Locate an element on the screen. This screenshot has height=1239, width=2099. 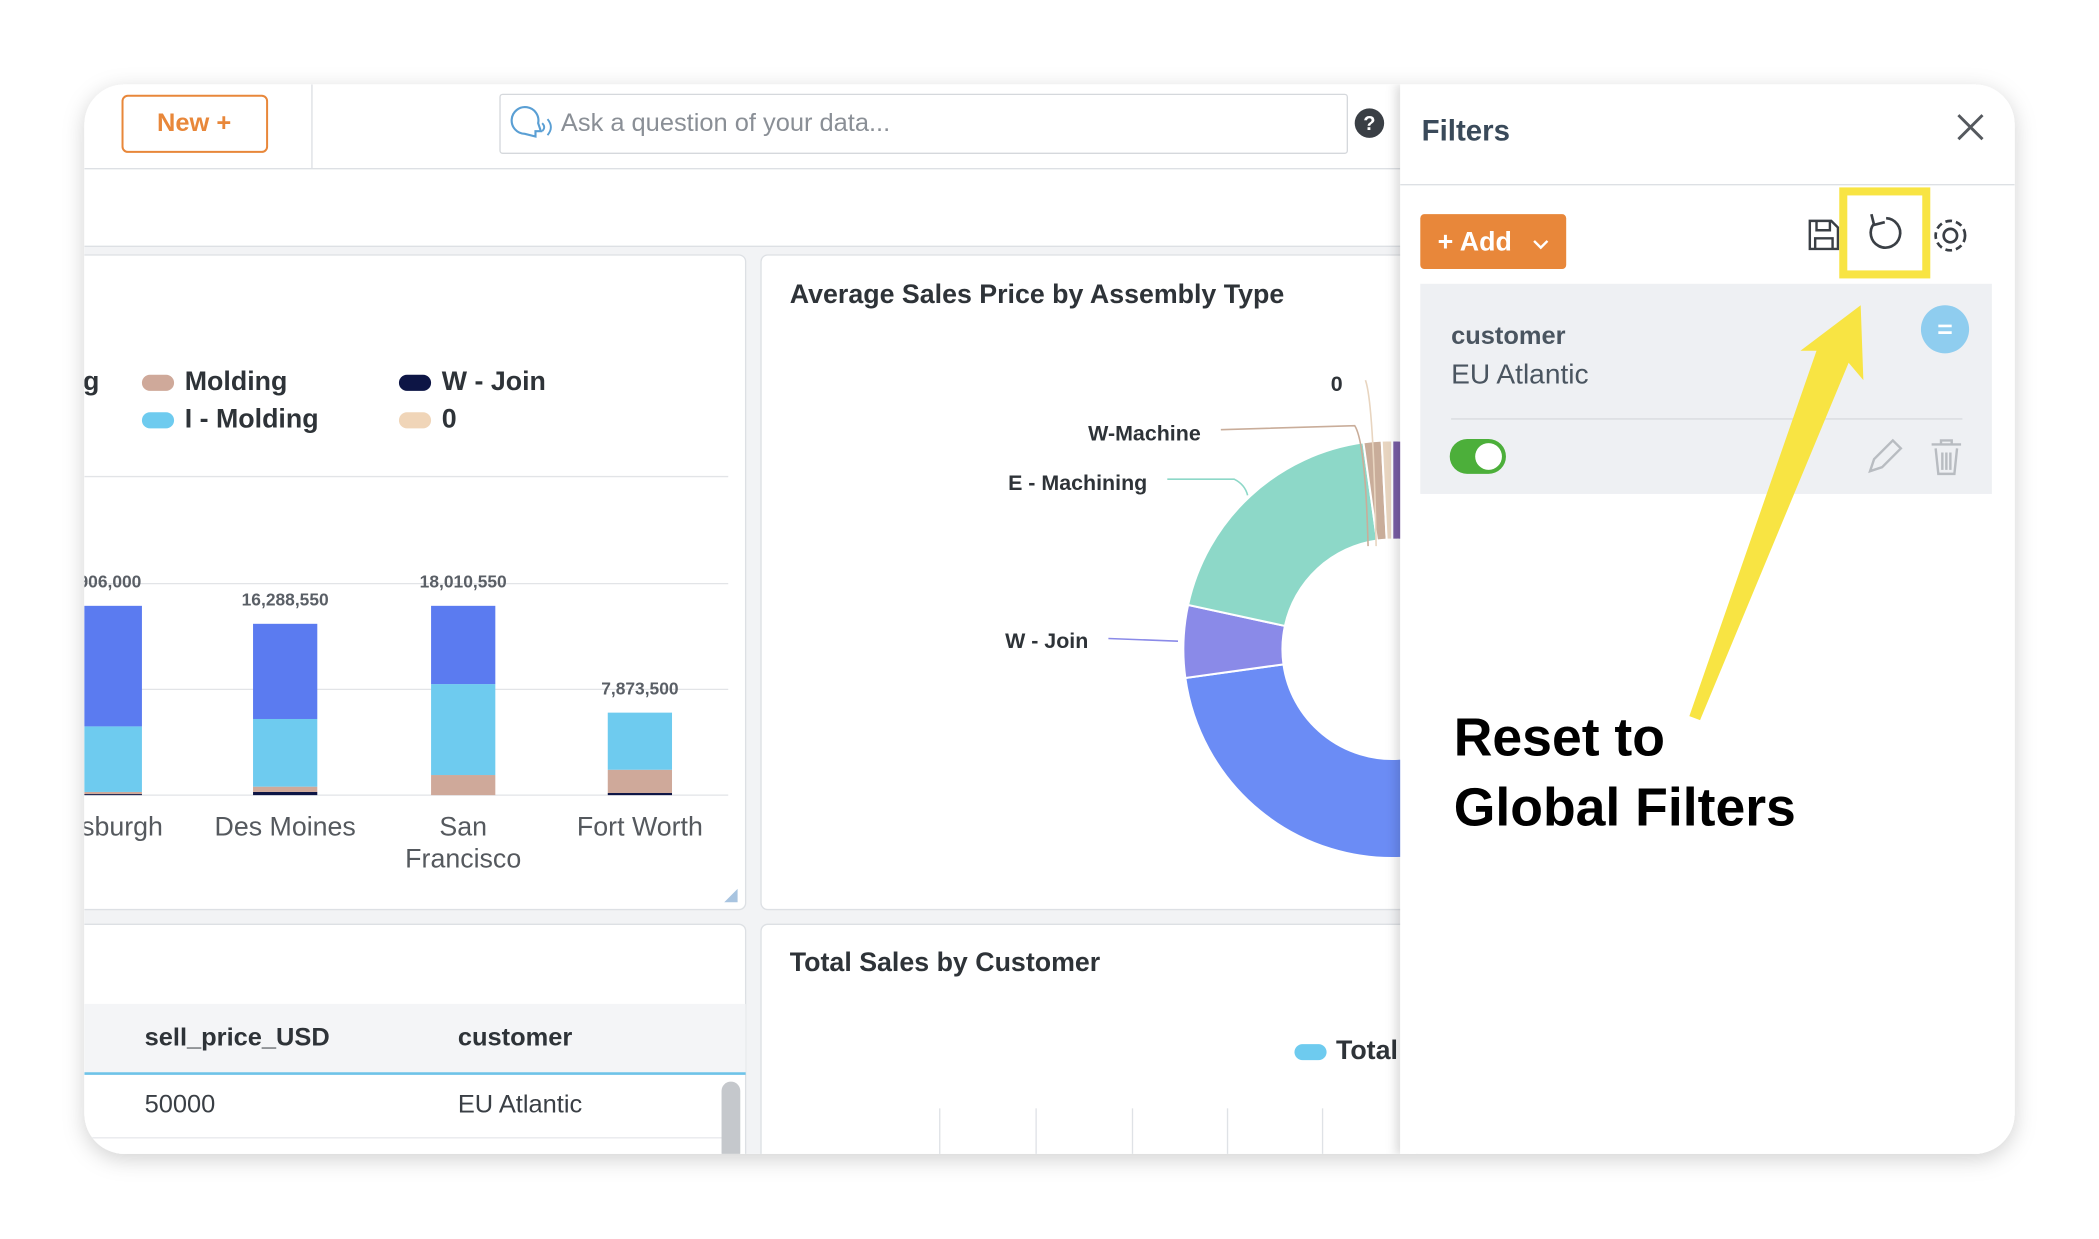
save-icon is located at coordinates (1824, 235).